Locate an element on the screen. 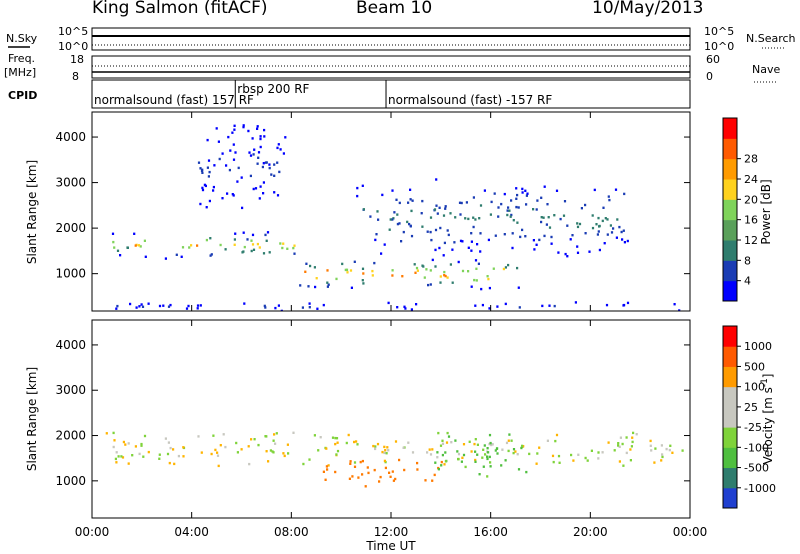  nave-tick-bottom: 0 is located at coordinates (709, 76).